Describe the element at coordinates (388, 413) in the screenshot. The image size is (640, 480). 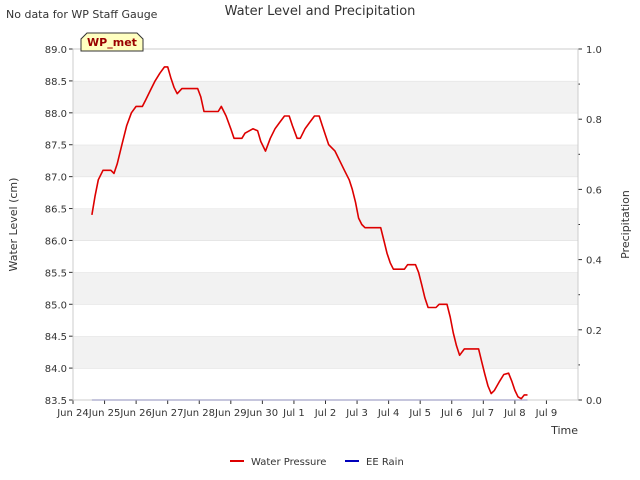
I see `x-tick-label: Jul 4` at that location.